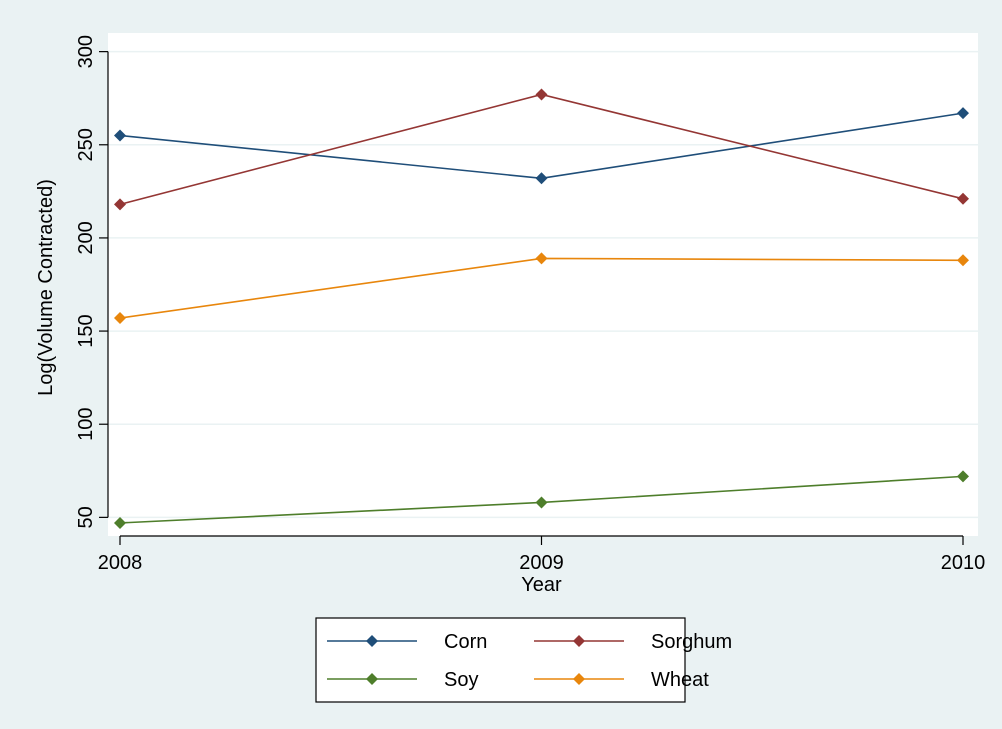 Image resolution: width=1002 pixels, height=729 pixels. I want to click on y-tick-label: 250, so click(86, 144).